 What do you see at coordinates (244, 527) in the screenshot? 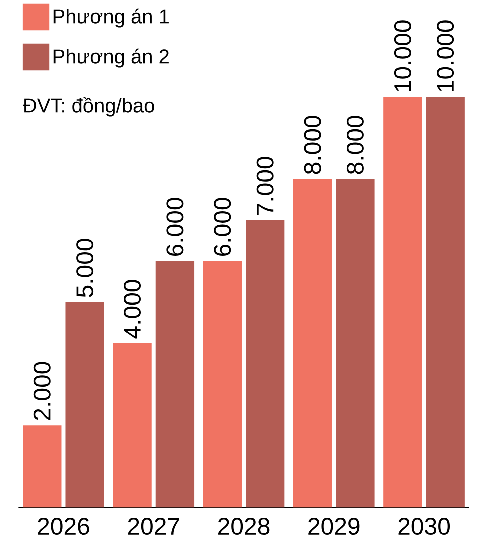
I see `x-tick-label: 2028` at bounding box center [244, 527].